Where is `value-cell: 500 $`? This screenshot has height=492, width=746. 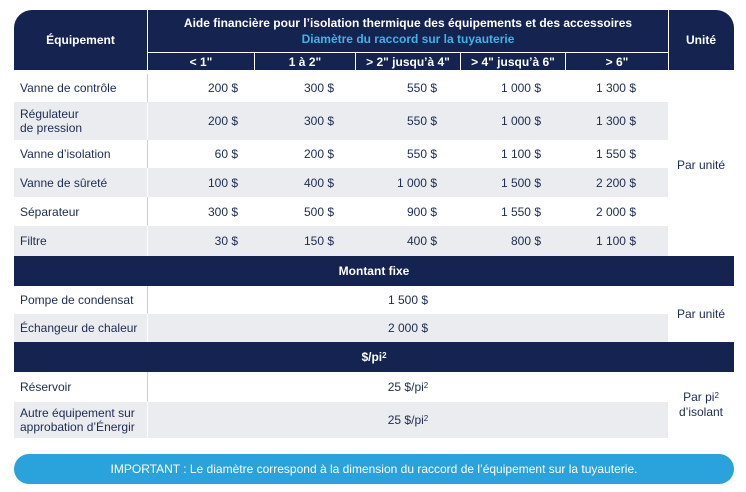
value-cell: 500 $ is located at coordinates (318, 211).